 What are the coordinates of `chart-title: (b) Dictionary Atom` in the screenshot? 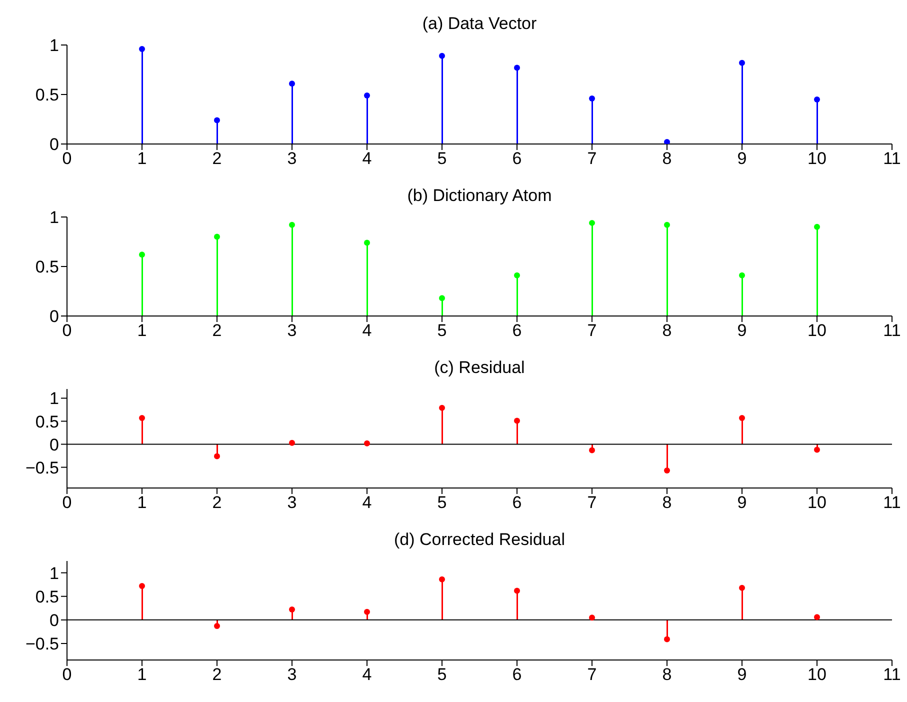 It's located at (479, 196).